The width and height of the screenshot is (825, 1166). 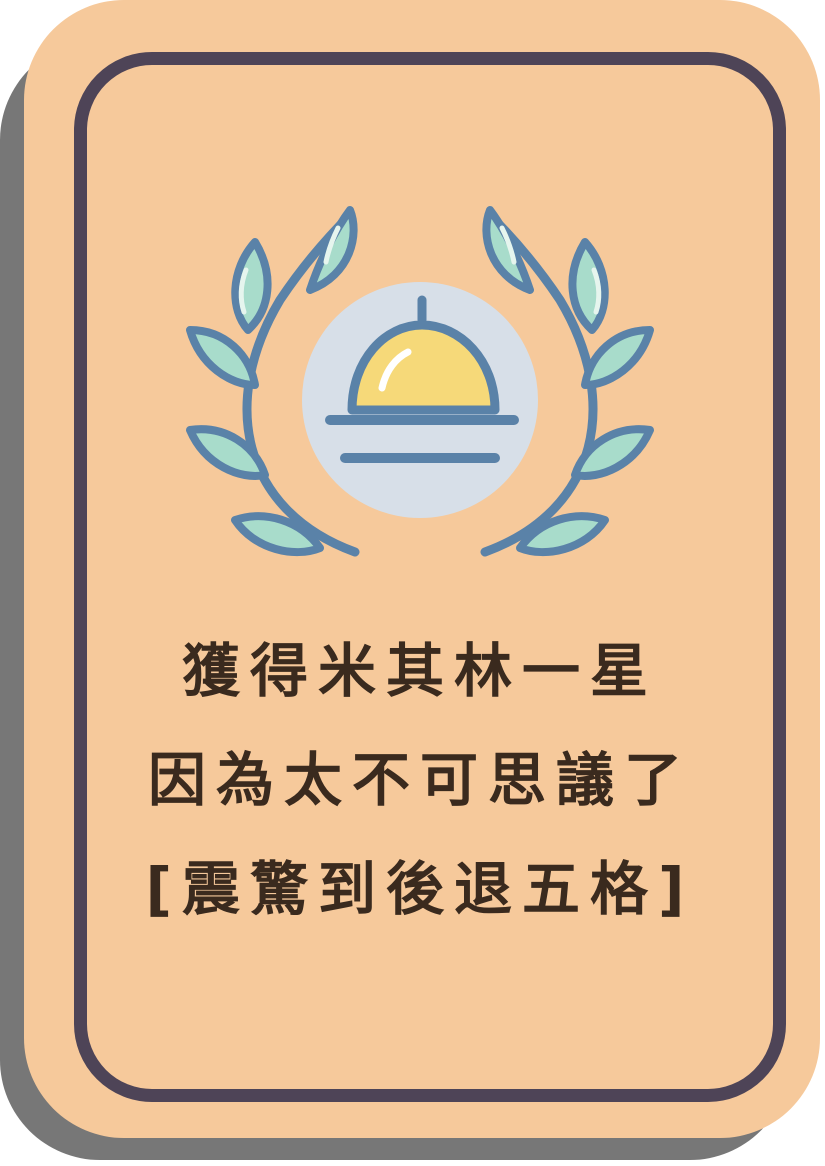 I want to click on card-line-2: 因為太不可思議了, so click(x=419, y=780).